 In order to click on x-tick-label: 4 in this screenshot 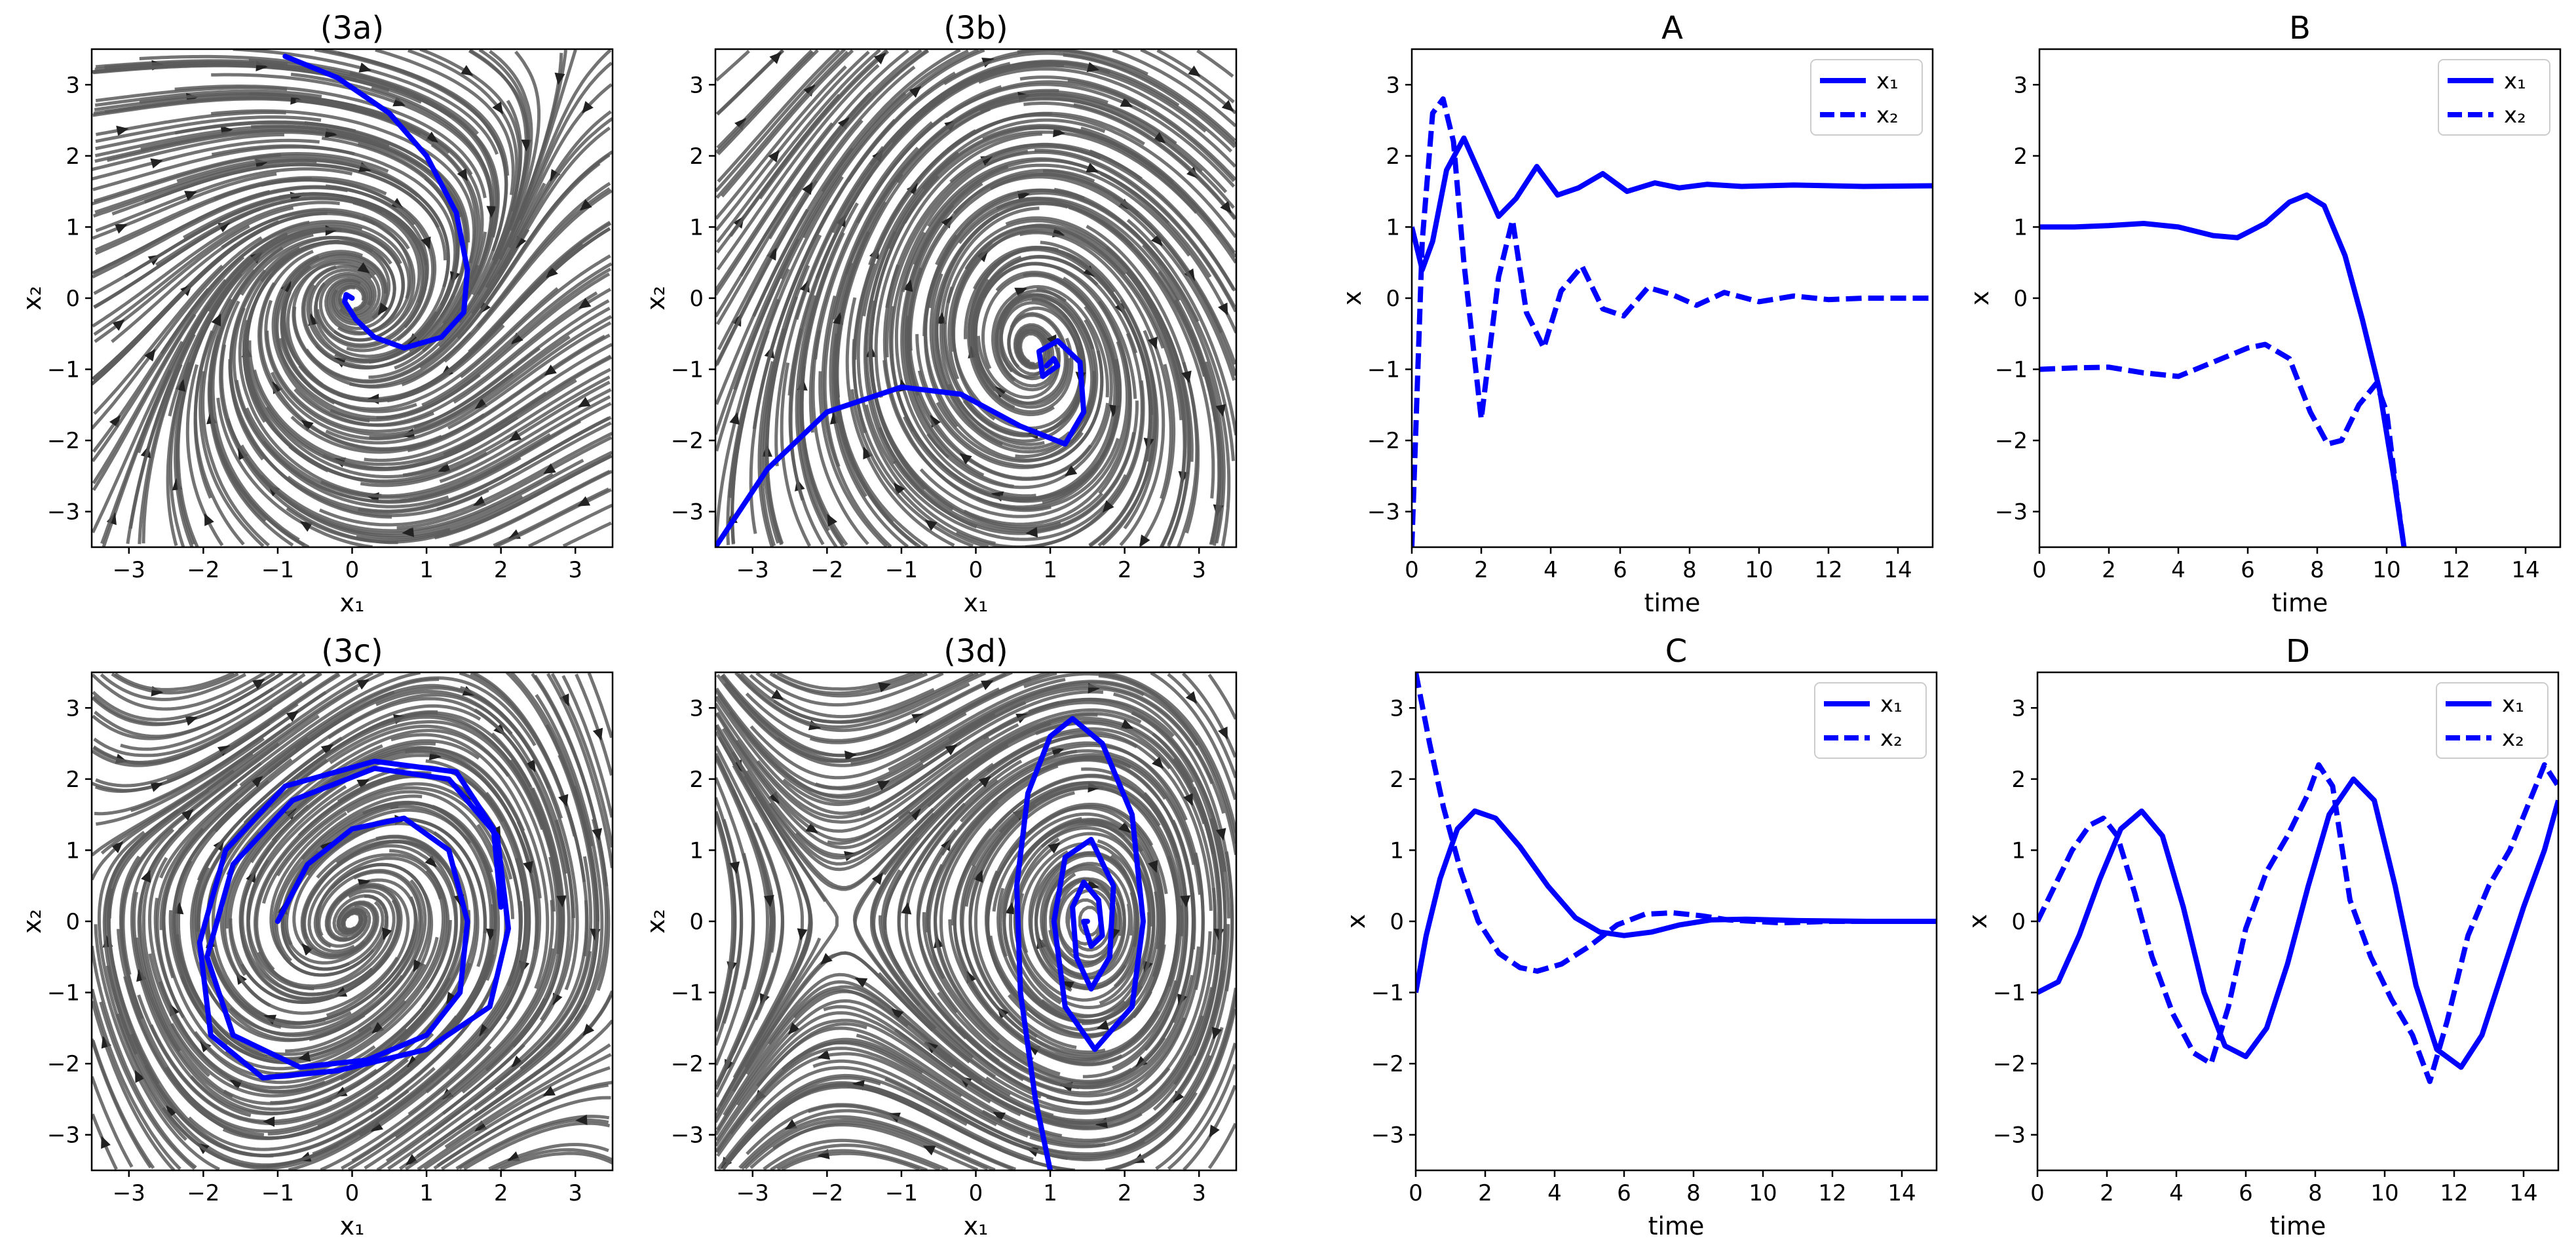, I will do `click(1554, 1193)`.